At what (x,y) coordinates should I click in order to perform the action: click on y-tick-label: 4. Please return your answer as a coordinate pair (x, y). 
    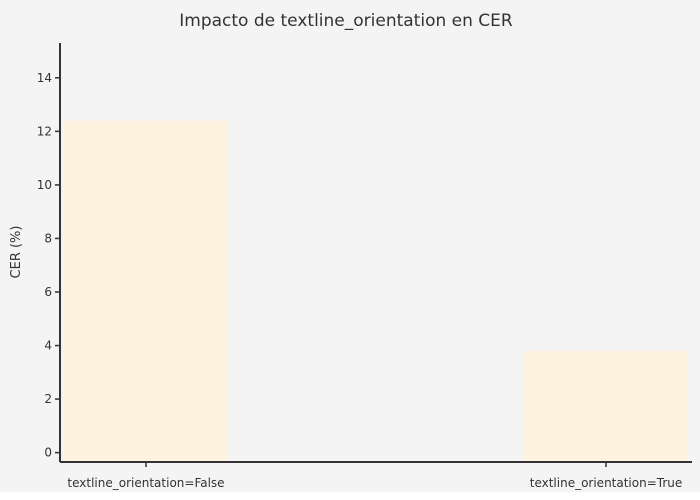
    Looking at the image, I should click on (48, 346).